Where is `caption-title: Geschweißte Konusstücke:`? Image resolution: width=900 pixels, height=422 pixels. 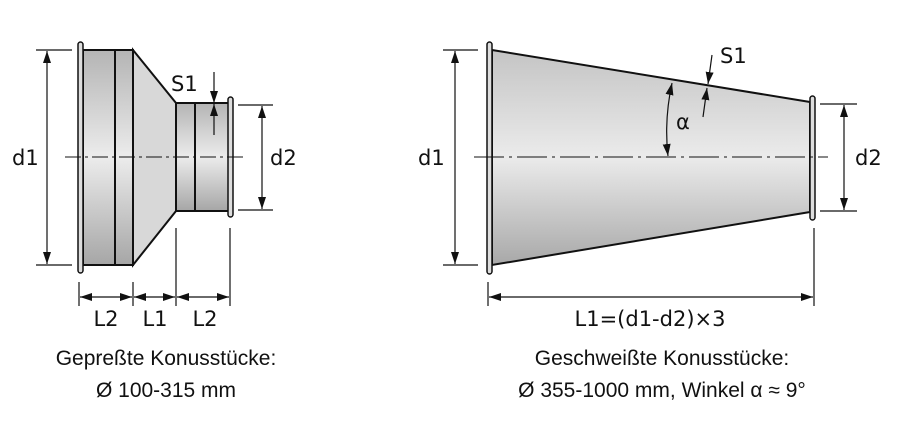 caption-title: Geschweißte Konusstücke: is located at coordinates (662, 358).